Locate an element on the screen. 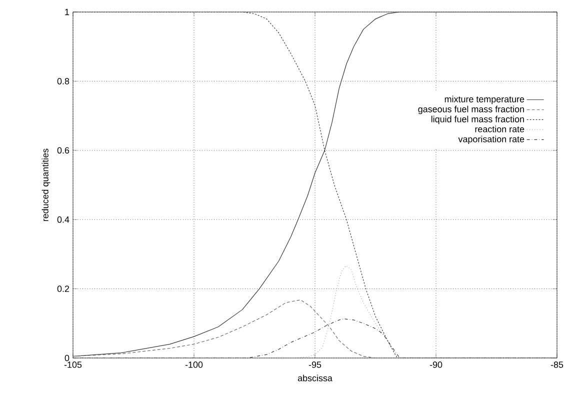 Image resolution: width=571 pixels, height=401 pixels. legend-label: mixture temperature is located at coordinates (484, 100).